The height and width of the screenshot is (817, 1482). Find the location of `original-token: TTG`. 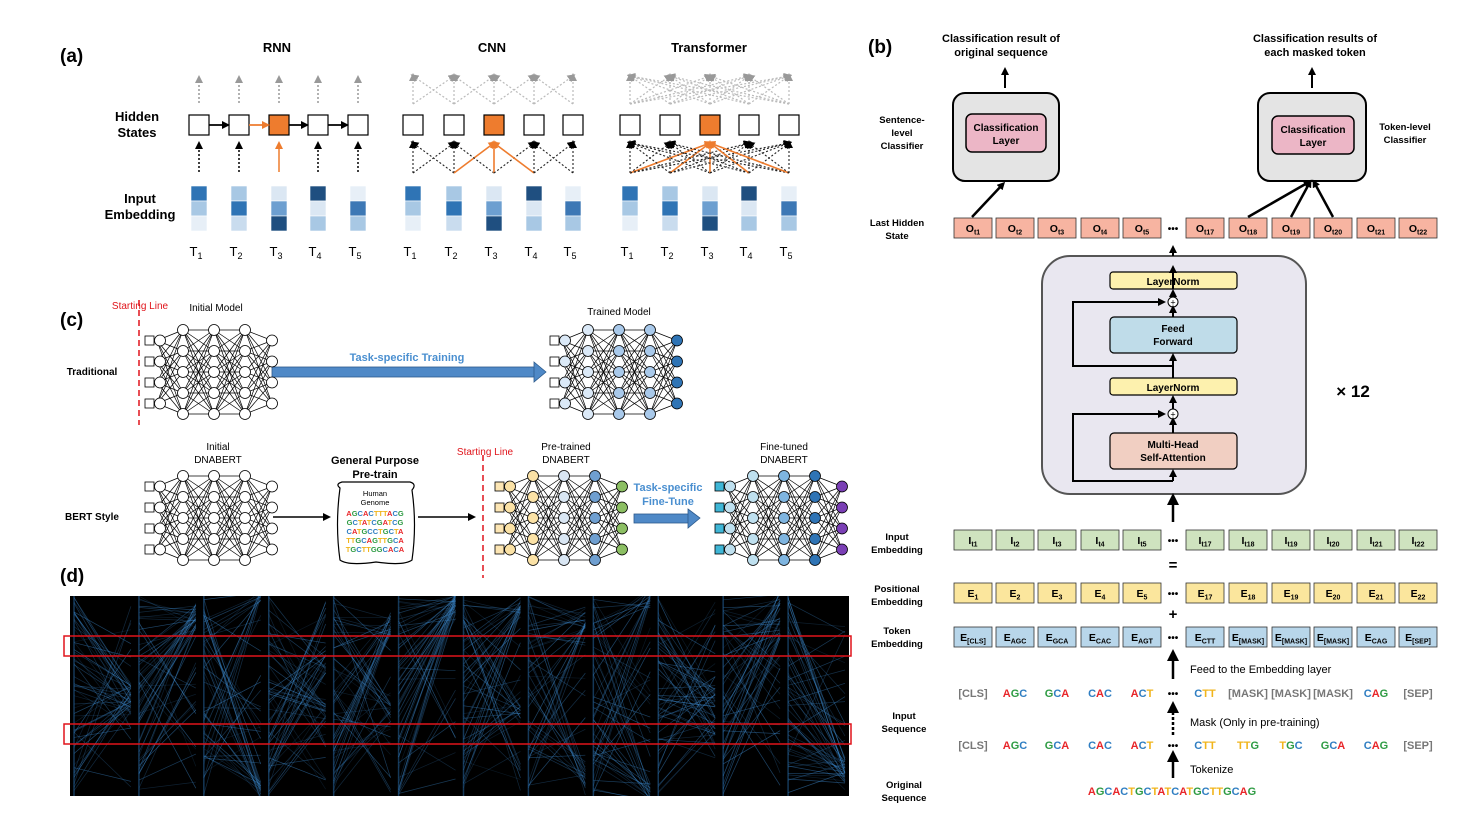

original-token: TTG is located at coordinates (1248, 746).